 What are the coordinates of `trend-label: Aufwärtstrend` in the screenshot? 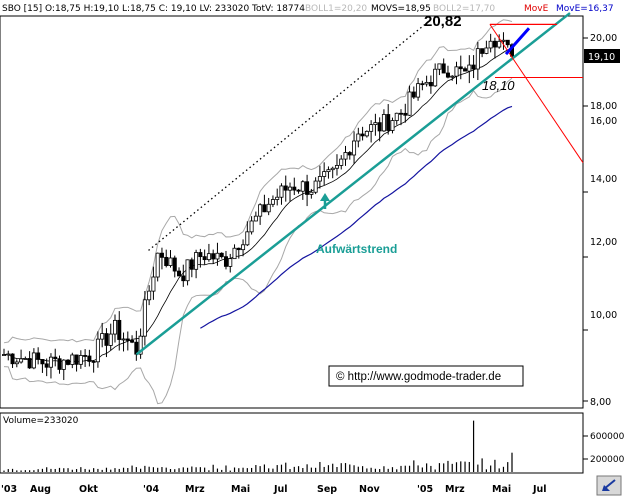 It's located at (356, 249).